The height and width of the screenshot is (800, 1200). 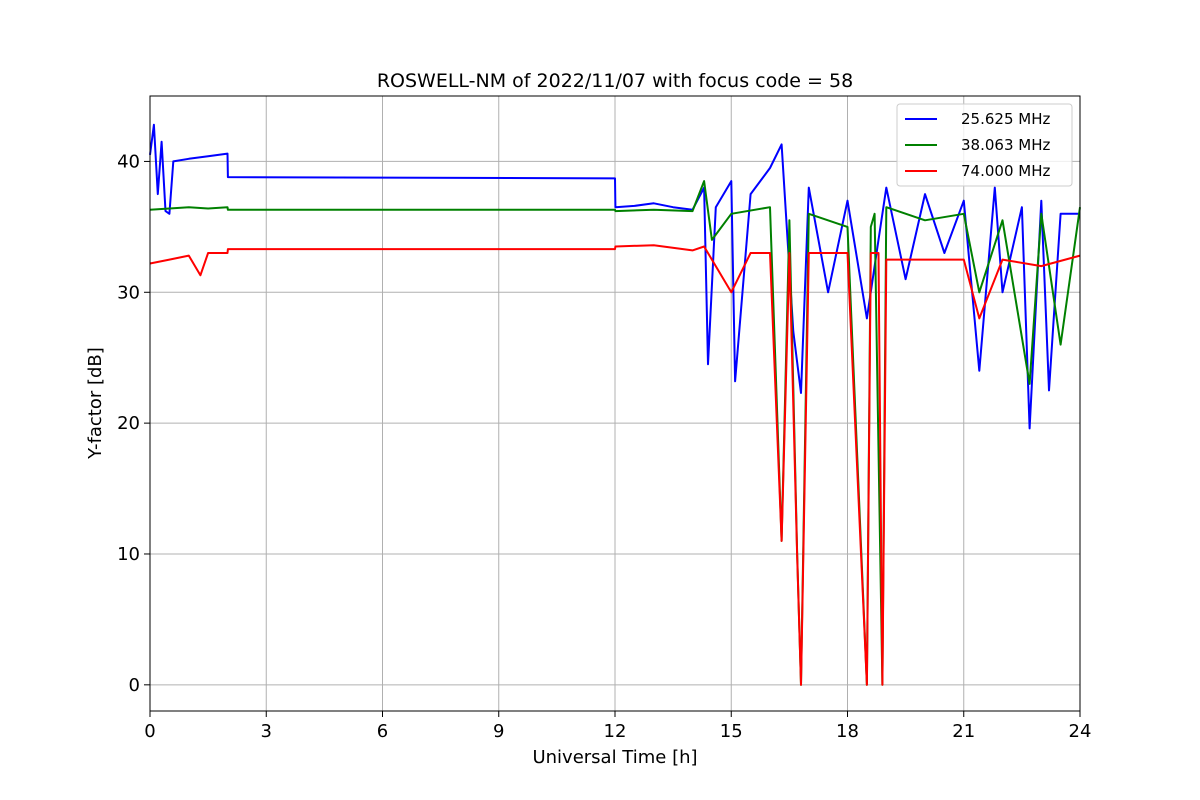 I want to click on y-tick-label: 10, so click(x=128, y=554).